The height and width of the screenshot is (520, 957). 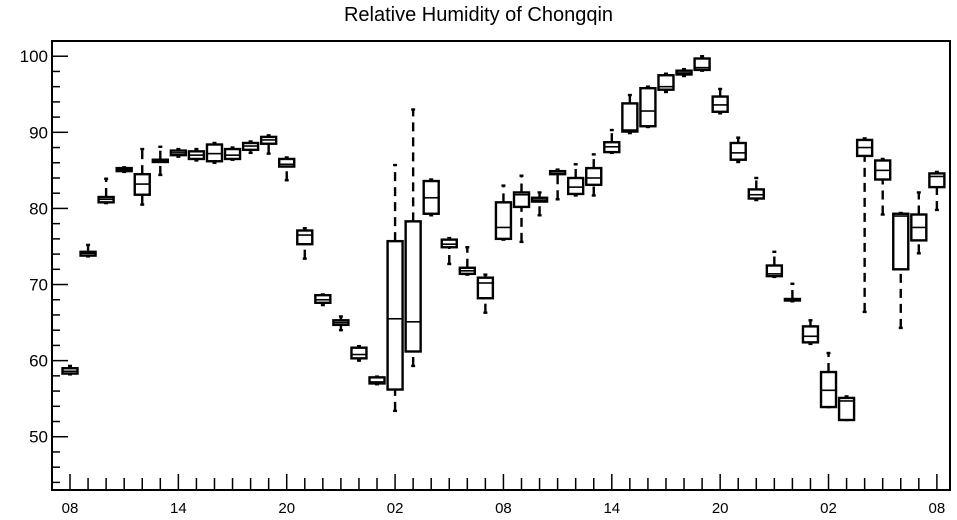 What do you see at coordinates (478, 15) in the screenshot?
I see `chart-title: Relative Humidity of Chongqin` at bounding box center [478, 15].